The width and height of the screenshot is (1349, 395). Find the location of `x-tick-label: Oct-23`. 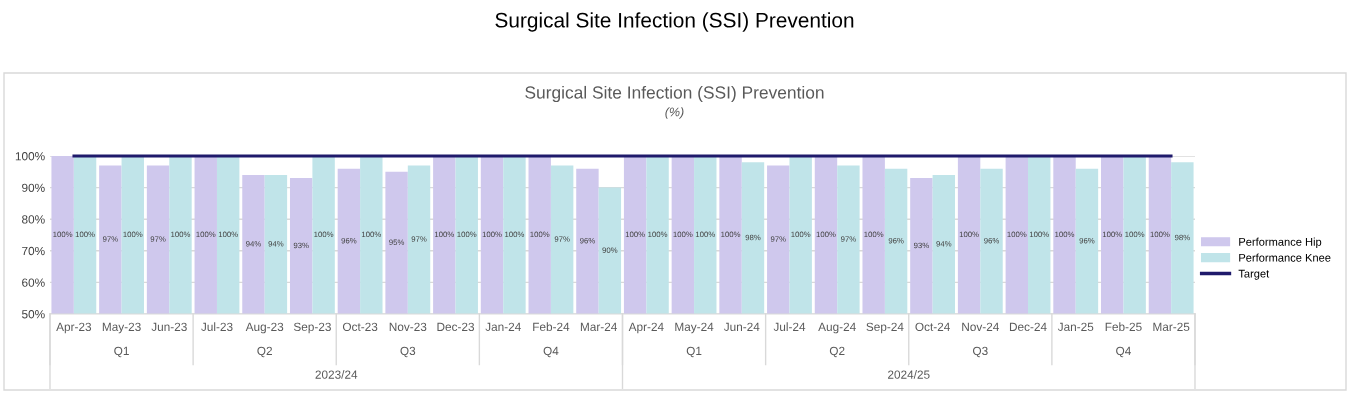

x-tick-label: Oct-23 is located at coordinates (360, 326).